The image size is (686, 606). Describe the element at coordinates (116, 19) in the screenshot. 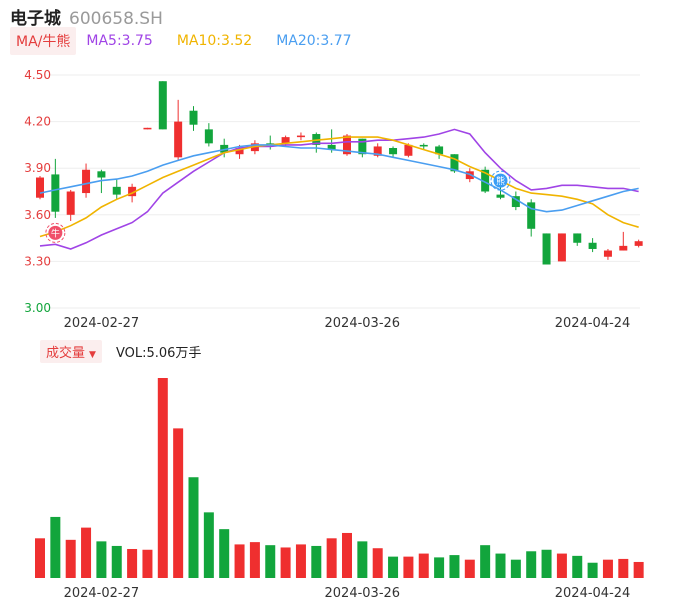

I see `stock-code: 600658.SH` at that location.